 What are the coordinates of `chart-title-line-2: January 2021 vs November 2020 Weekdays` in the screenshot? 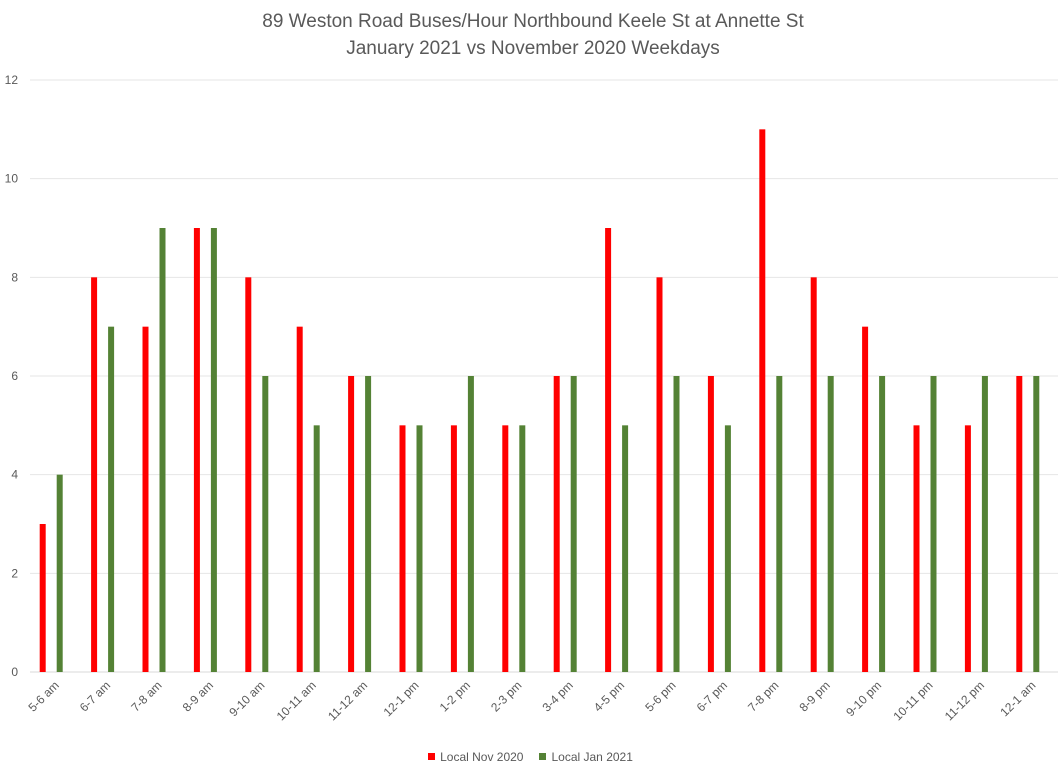 It's located at (533, 48).